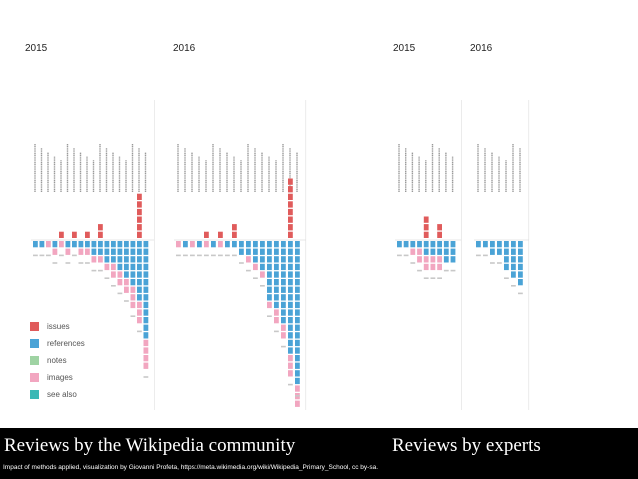 The image size is (638, 479). I want to click on legend-item-see-also: see also, so click(57, 394).